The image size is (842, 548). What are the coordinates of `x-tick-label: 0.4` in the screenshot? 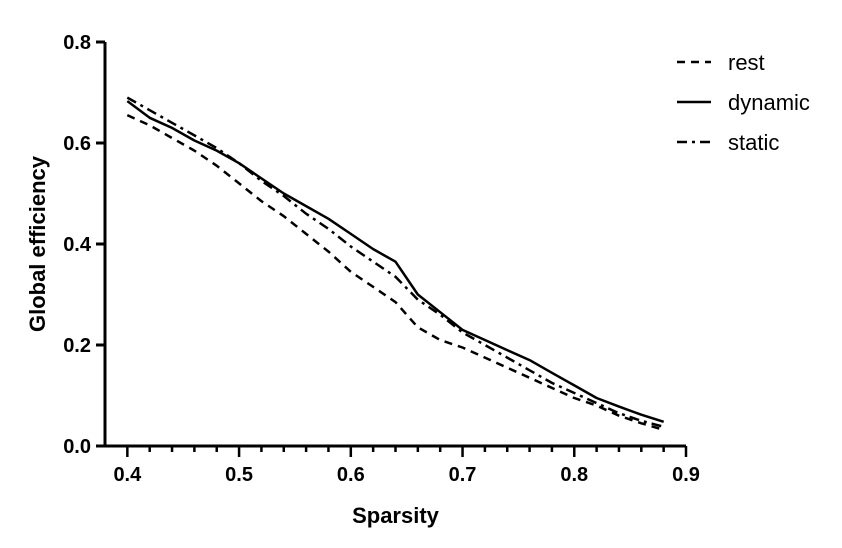 It's located at (127, 475).